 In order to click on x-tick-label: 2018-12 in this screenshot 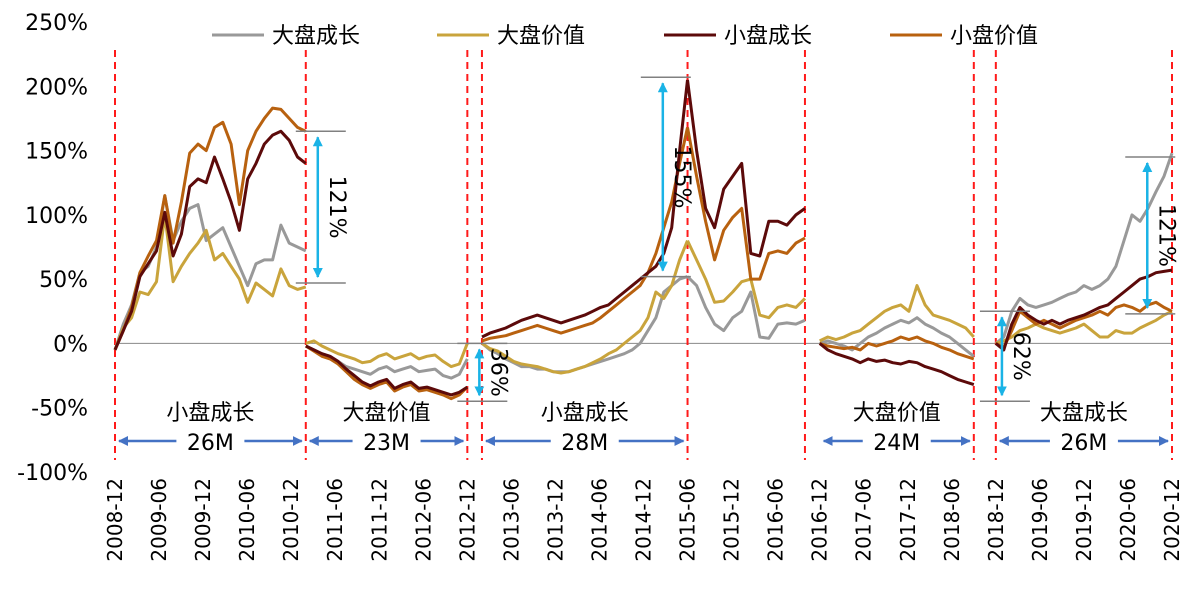, I will do `click(996, 520)`.